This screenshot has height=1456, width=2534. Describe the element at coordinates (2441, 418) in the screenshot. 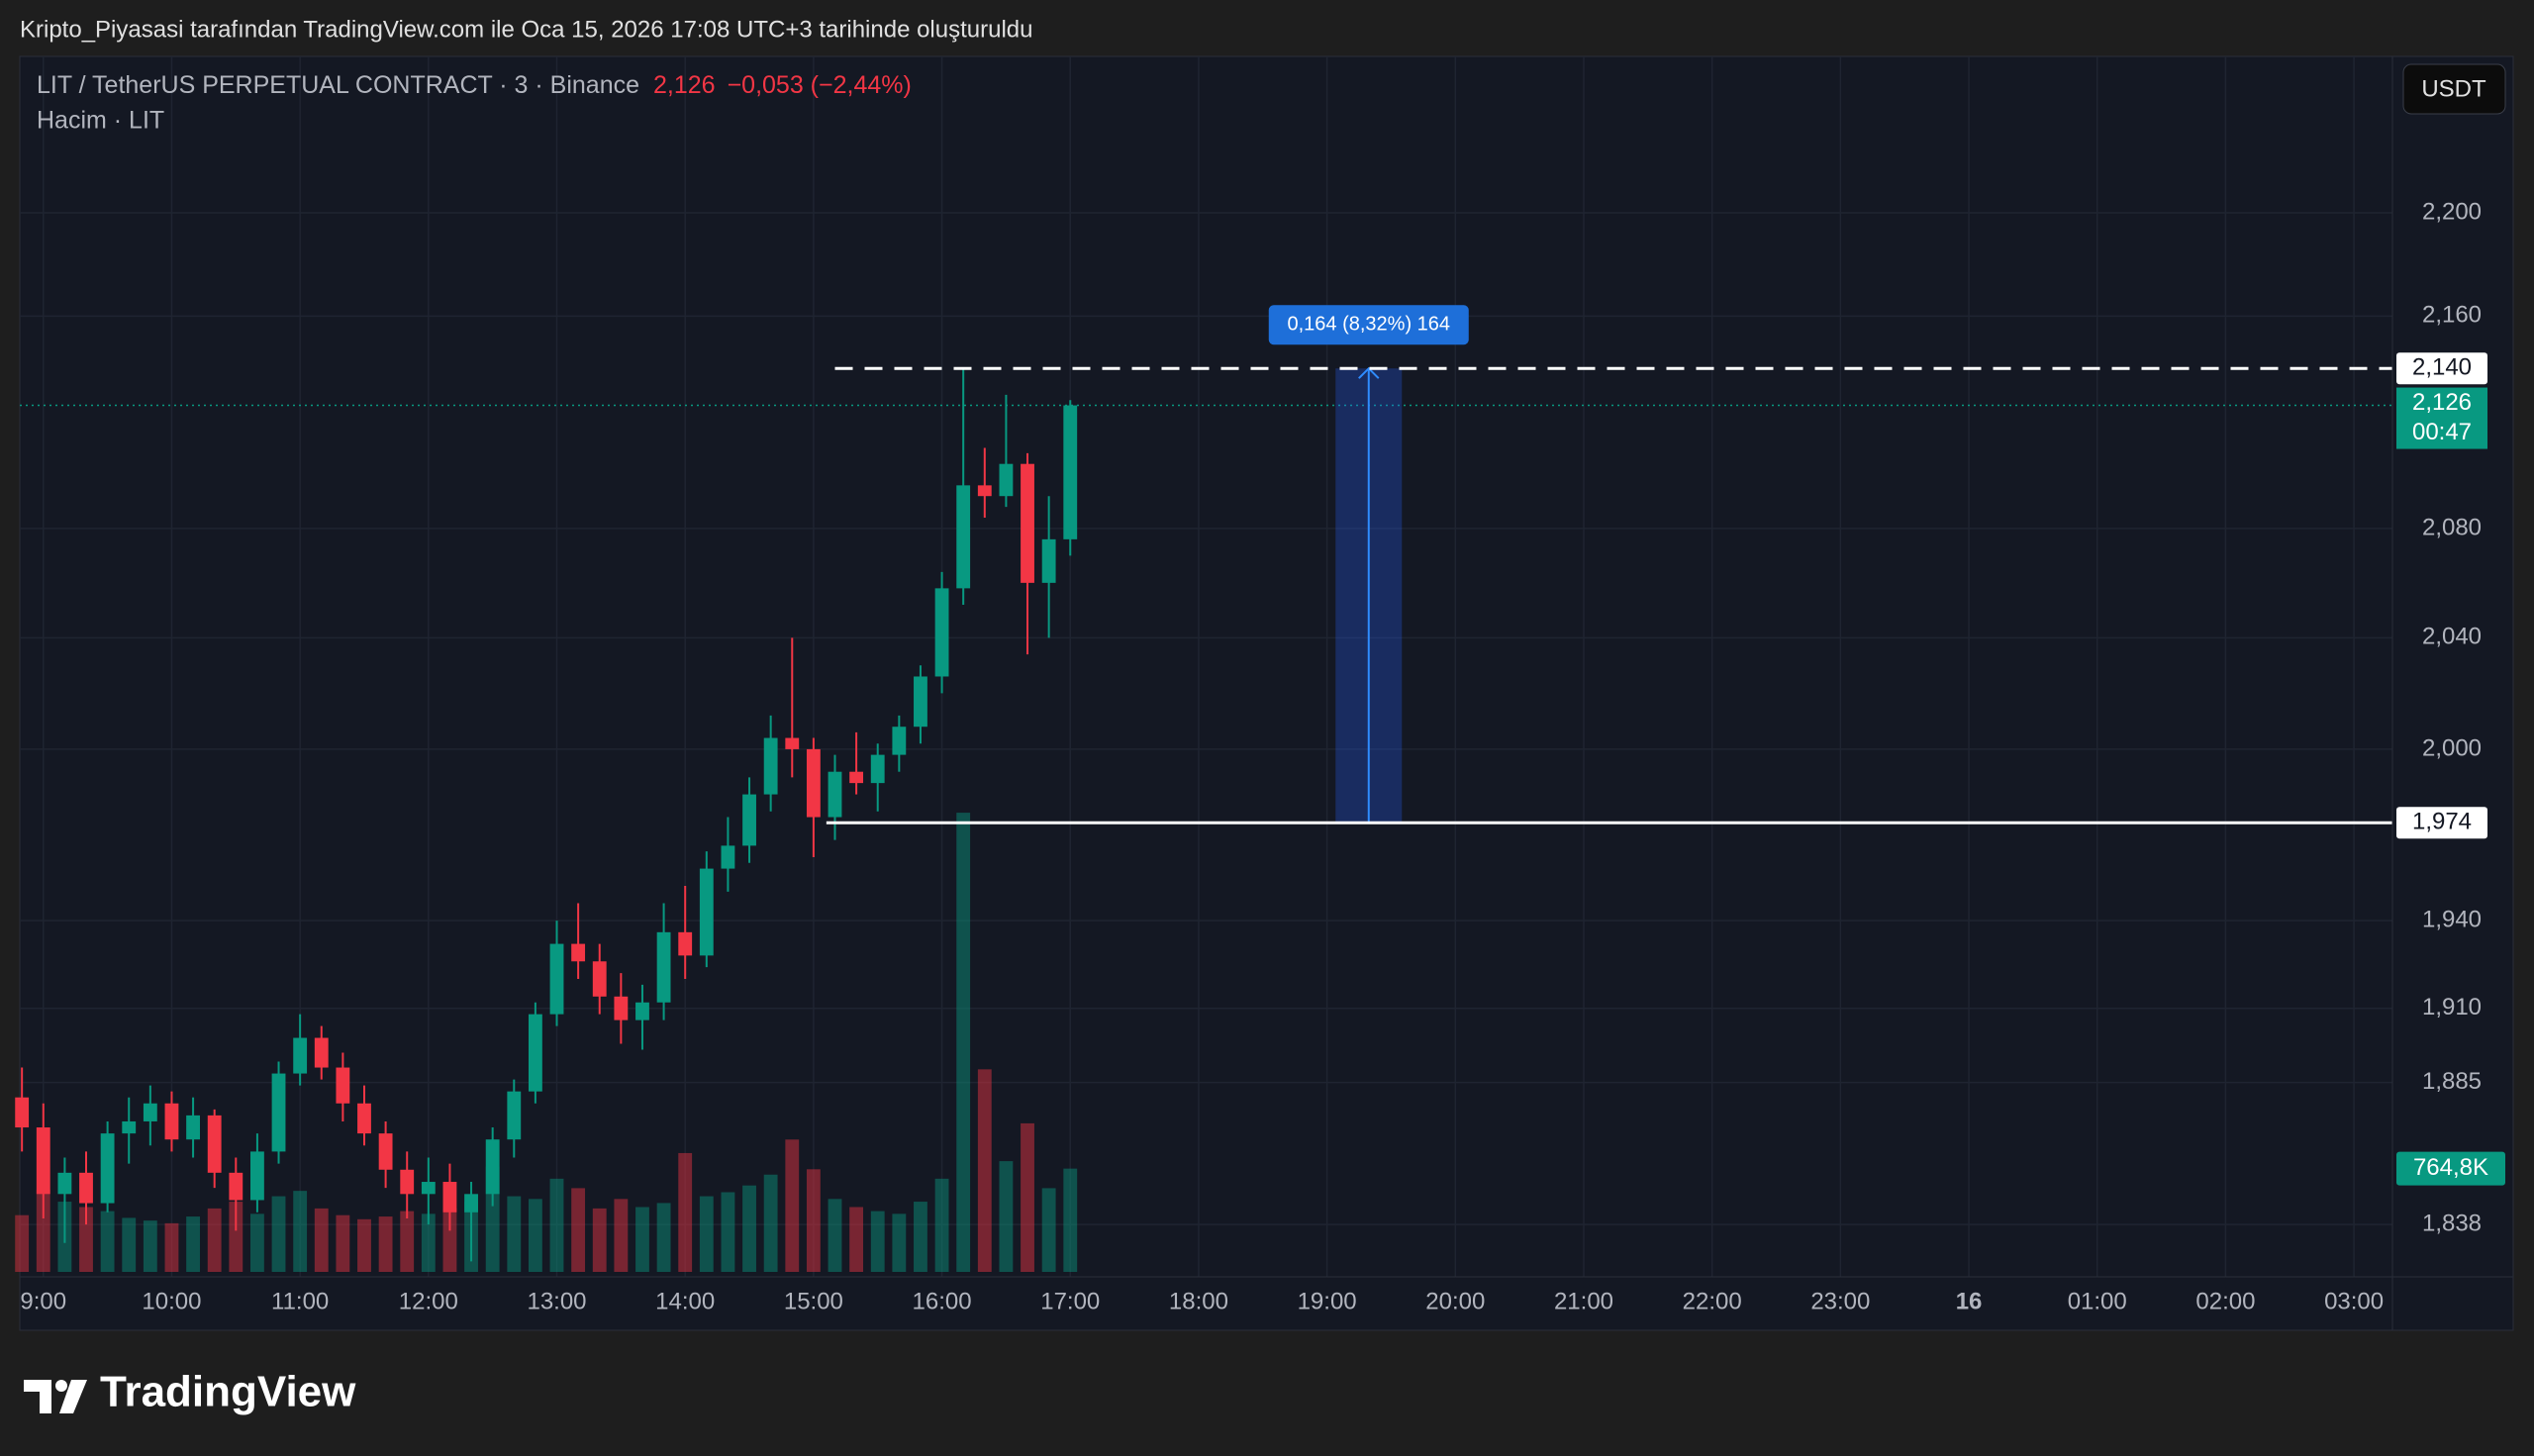

I see `last-price-box` at that location.